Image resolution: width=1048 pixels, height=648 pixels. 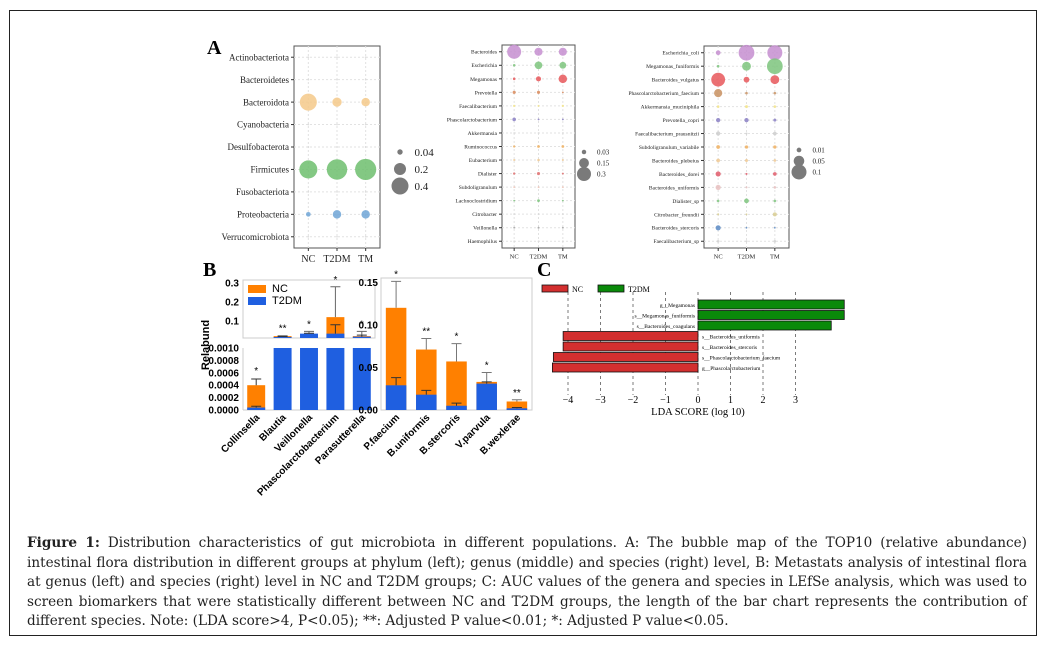 What do you see at coordinates (223, 349) in the screenshot?
I see `y-tick-label: 0.0010` at bounding box center [223, 349].